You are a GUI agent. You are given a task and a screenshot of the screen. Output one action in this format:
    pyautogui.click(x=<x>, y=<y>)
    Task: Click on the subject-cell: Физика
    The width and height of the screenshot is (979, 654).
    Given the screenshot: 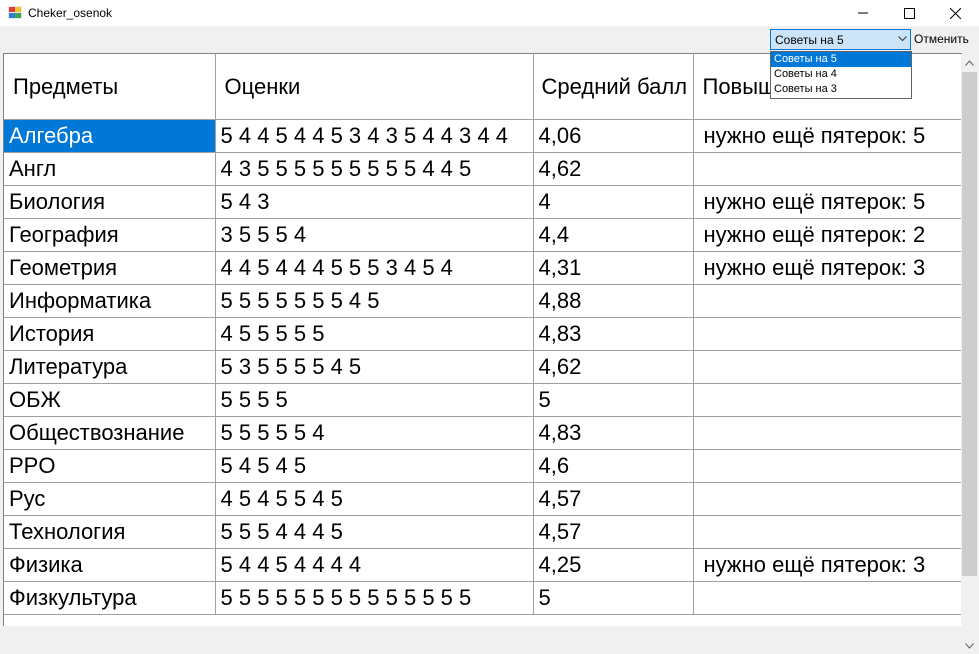 What is the action you would take?
    pyautogui.click(x=110, y=565)
    